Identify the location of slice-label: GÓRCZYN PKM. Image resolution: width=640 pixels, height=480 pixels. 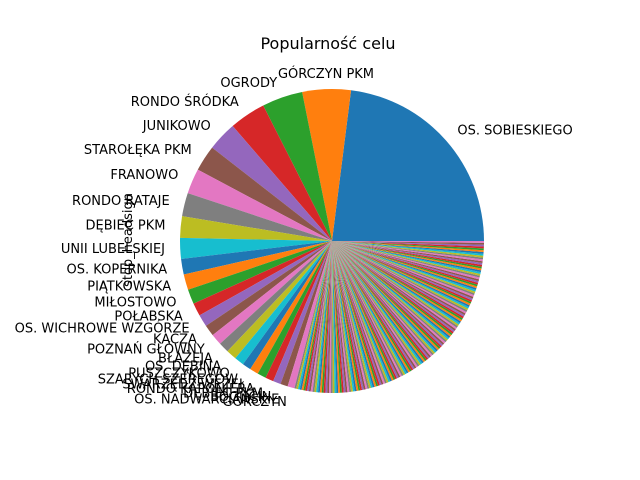
(326, 74).